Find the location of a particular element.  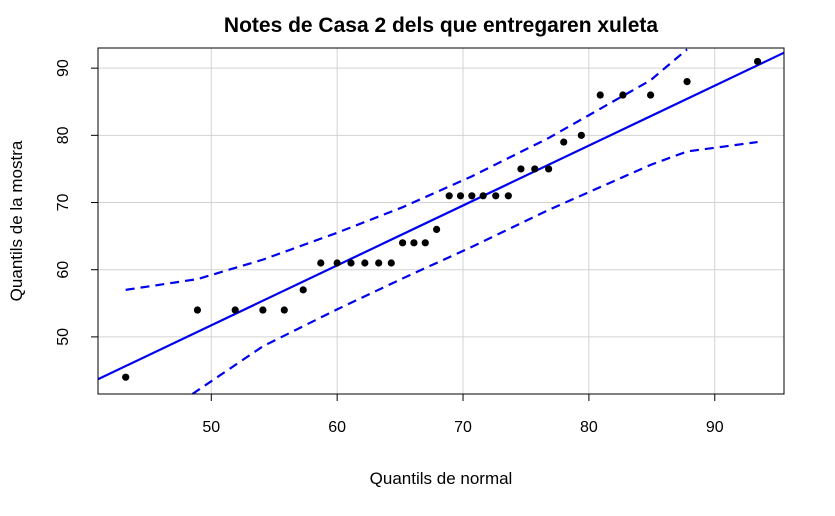

y-tick-label: 90 is located at coordinates (63, 68).